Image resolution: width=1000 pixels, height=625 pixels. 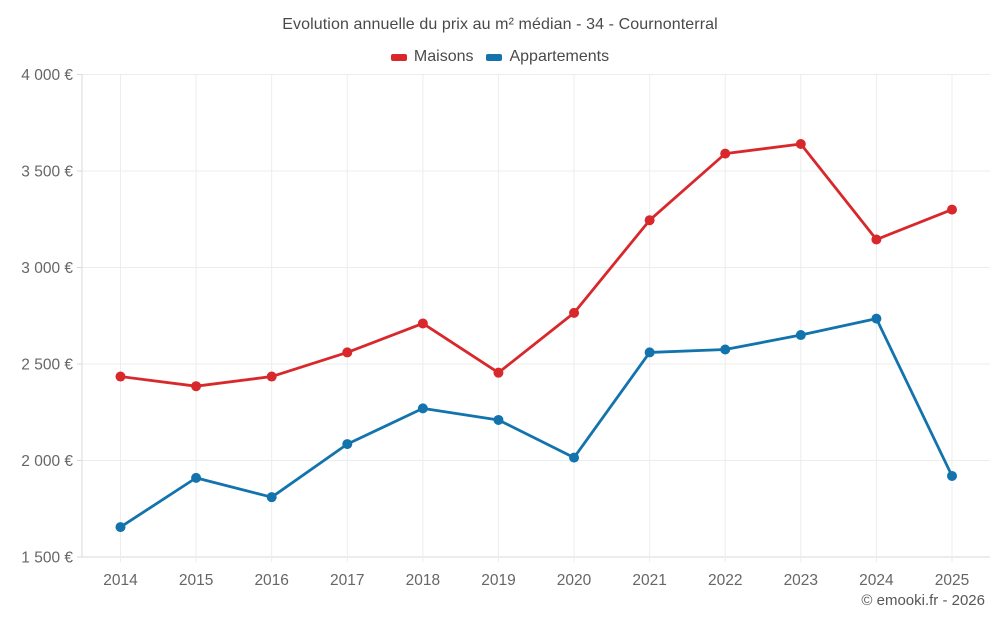 I want to click on legend-swatch-maisons, so click(x=398, y=57).